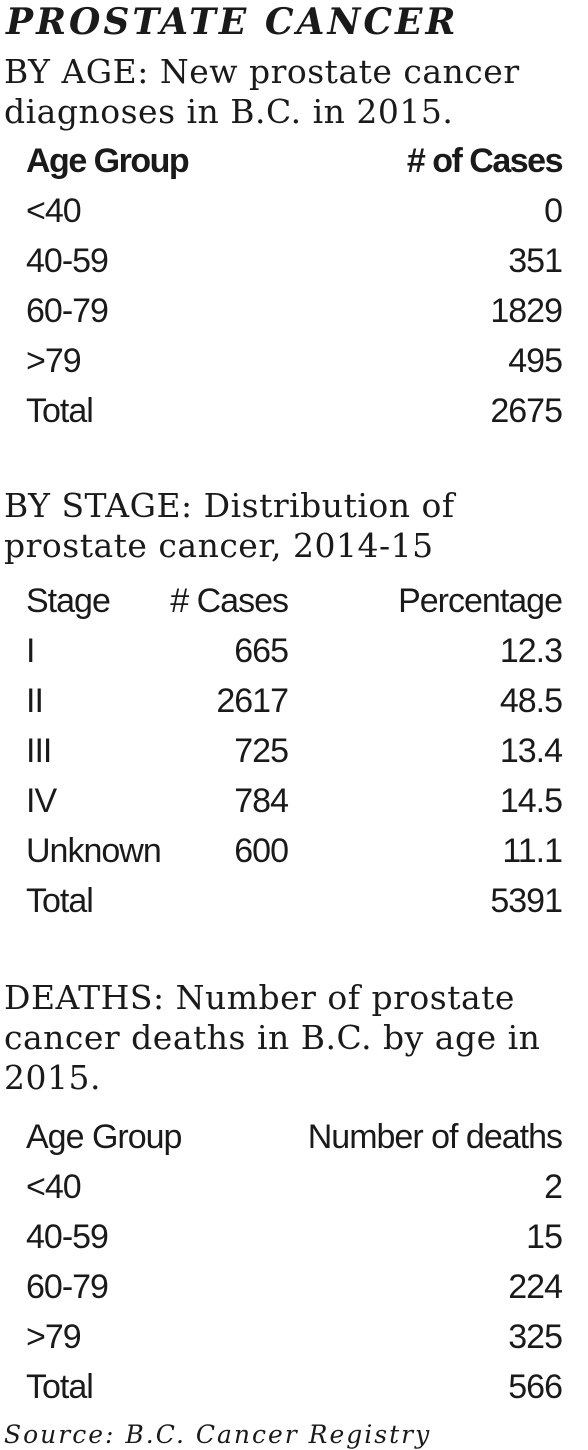 The height and width of the screenshot is (1450, 588). What do you see at coordinates (229, 600) in the screenshot?
I see `column-header-cases: # Cases` at bounding box center [229, 600].